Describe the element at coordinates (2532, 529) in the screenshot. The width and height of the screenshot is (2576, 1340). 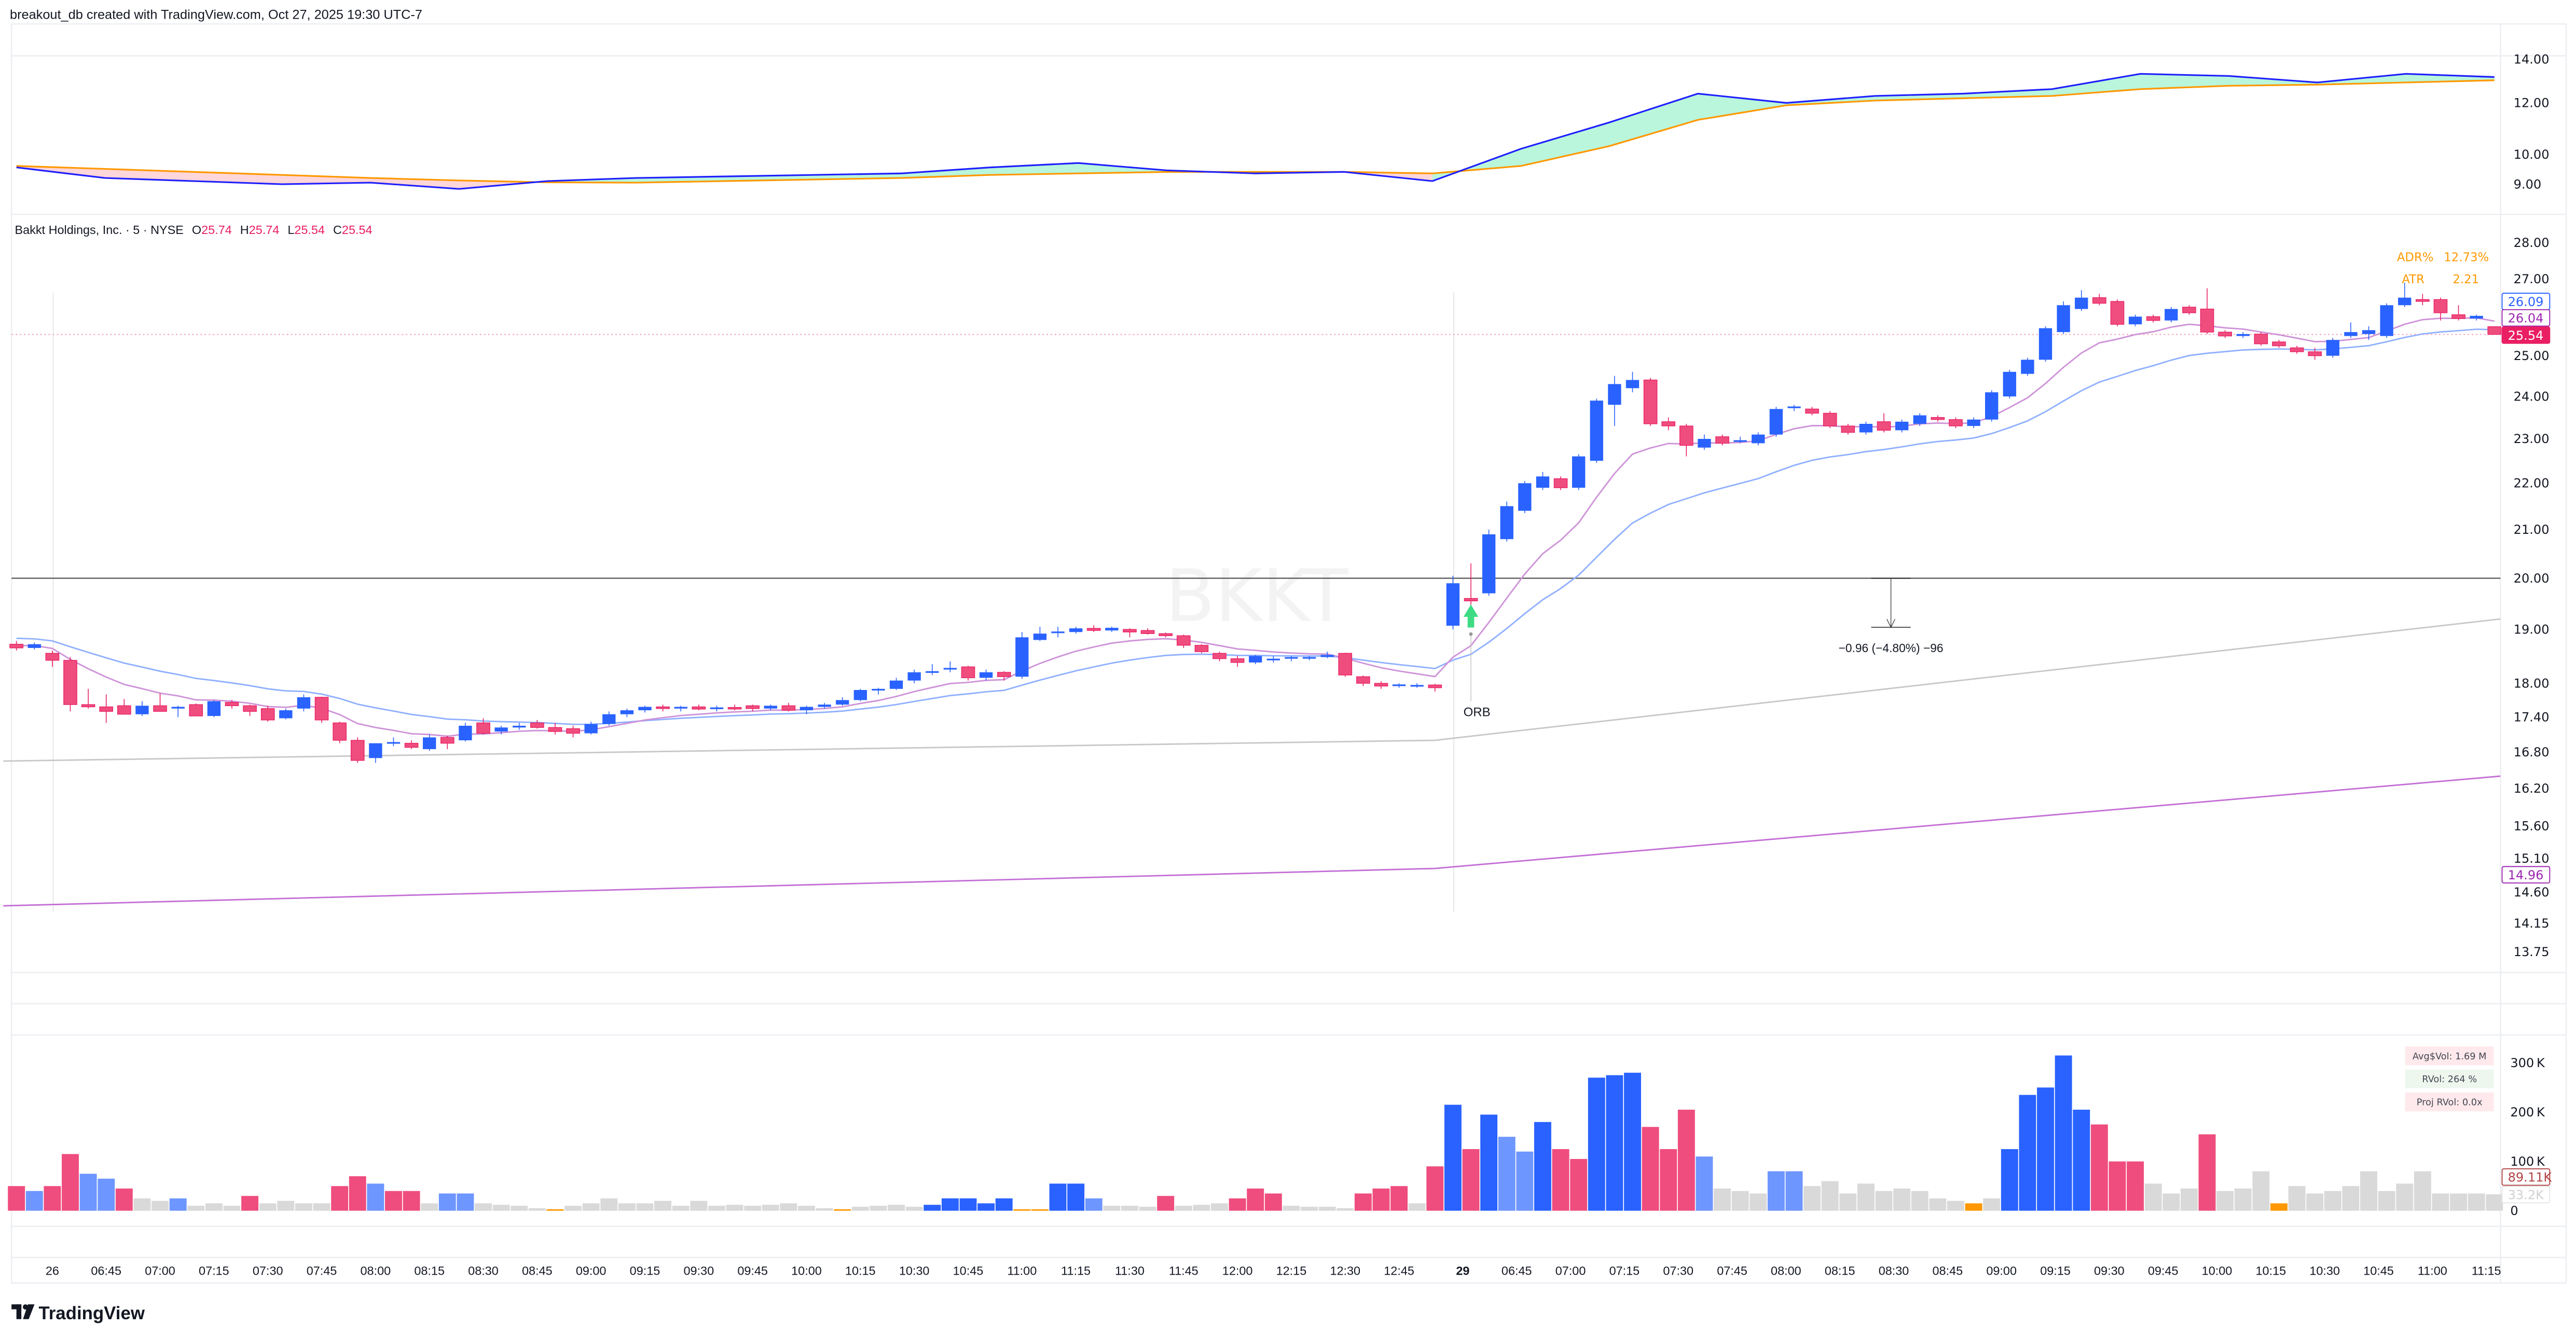
I see `price-axis-tick: 21.00` at that location.